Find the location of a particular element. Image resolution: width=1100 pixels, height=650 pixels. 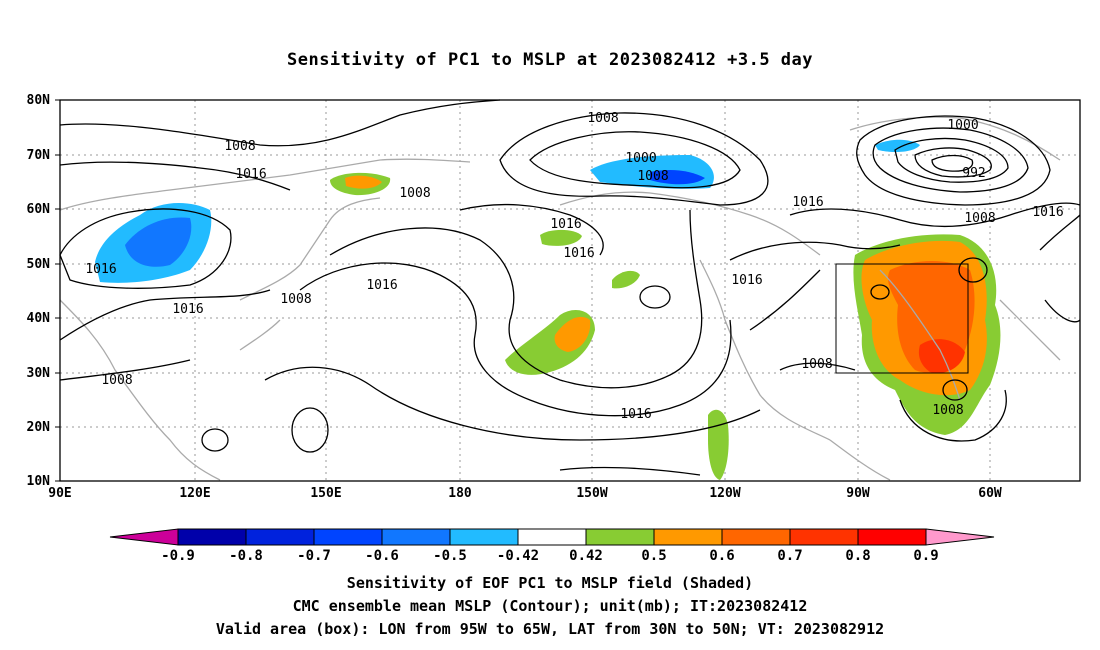

colorbar-label: -0.7 is located at coordinates (314, 556).